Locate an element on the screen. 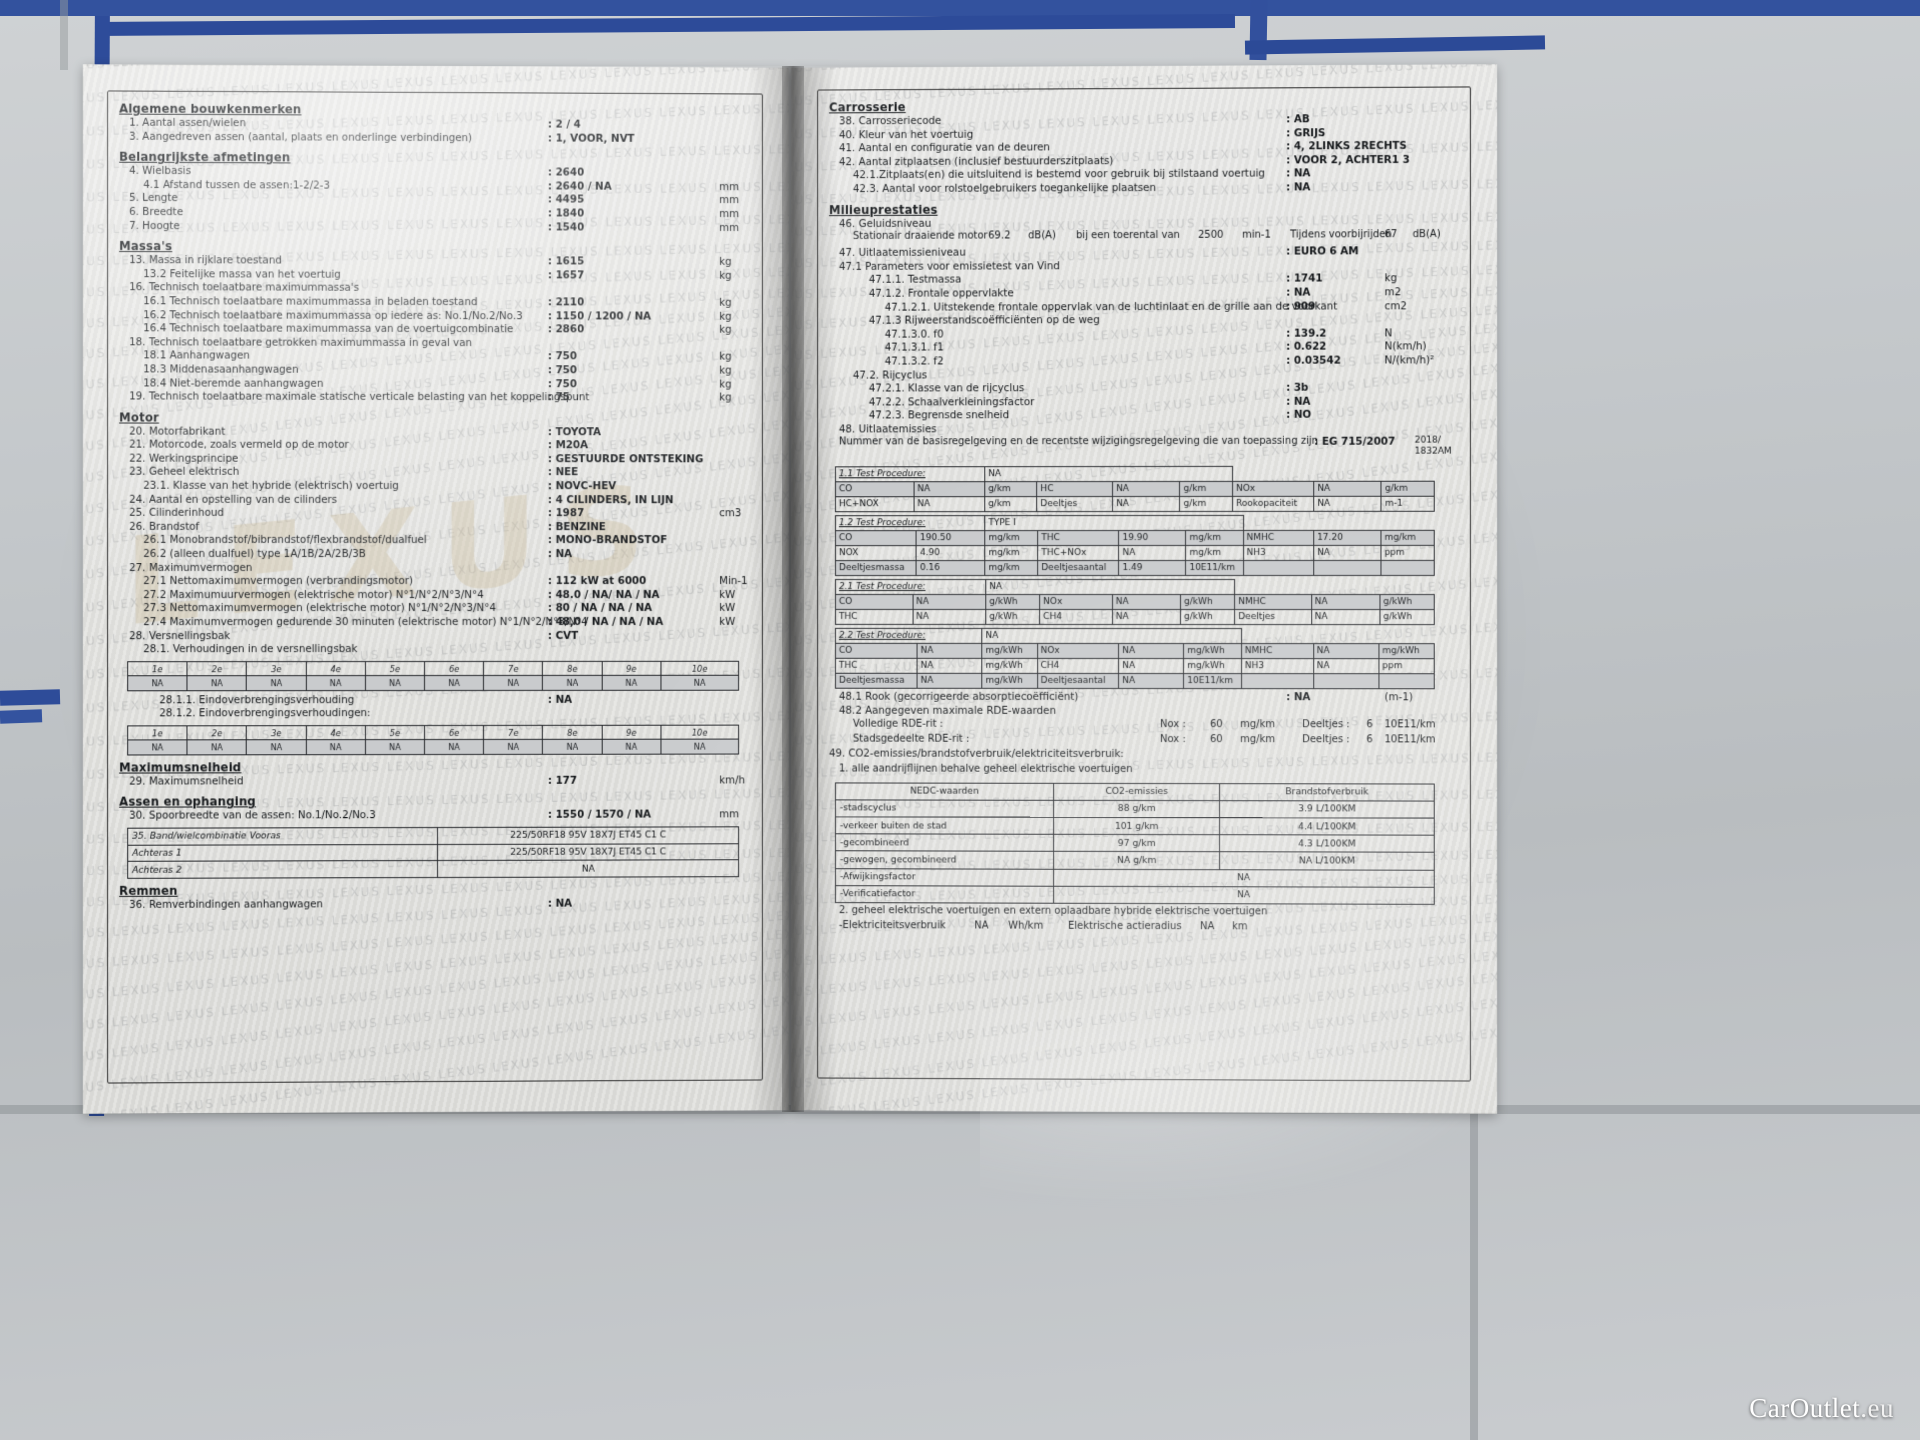  emission-unit: mg/km is located at coordinates (1214, 553).